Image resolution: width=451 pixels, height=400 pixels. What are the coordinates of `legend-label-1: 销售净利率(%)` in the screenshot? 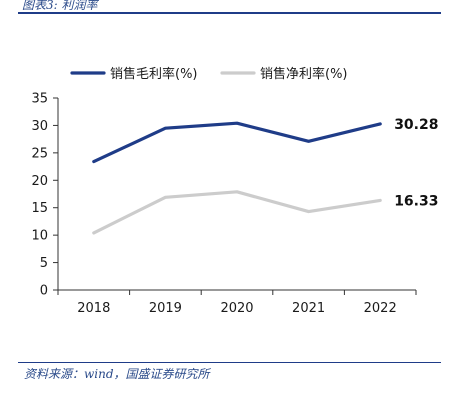 It's located at (304, 74).